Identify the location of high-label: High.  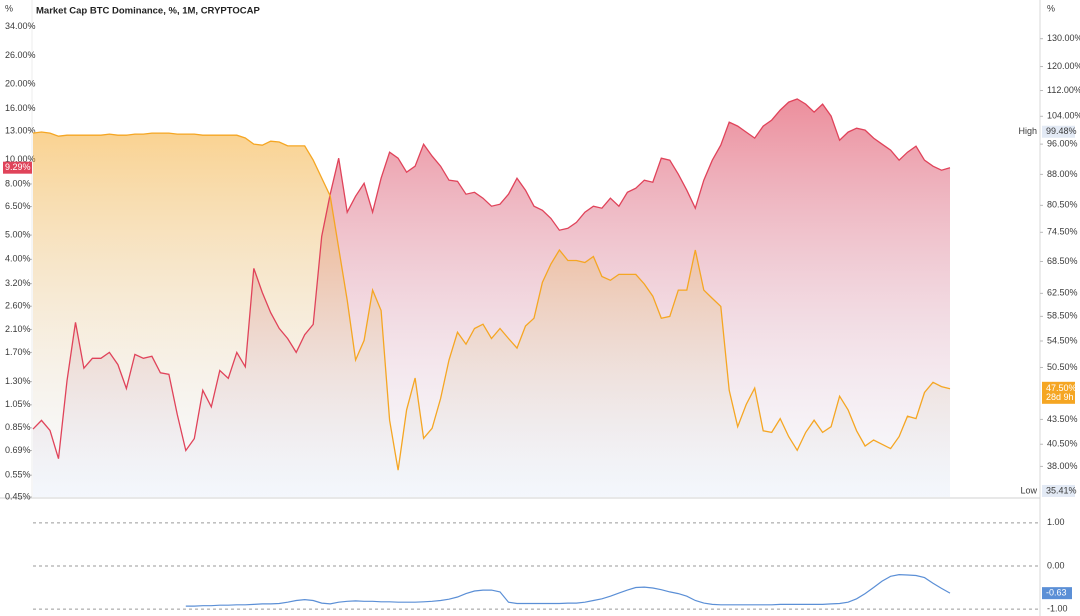
(1027, 131).